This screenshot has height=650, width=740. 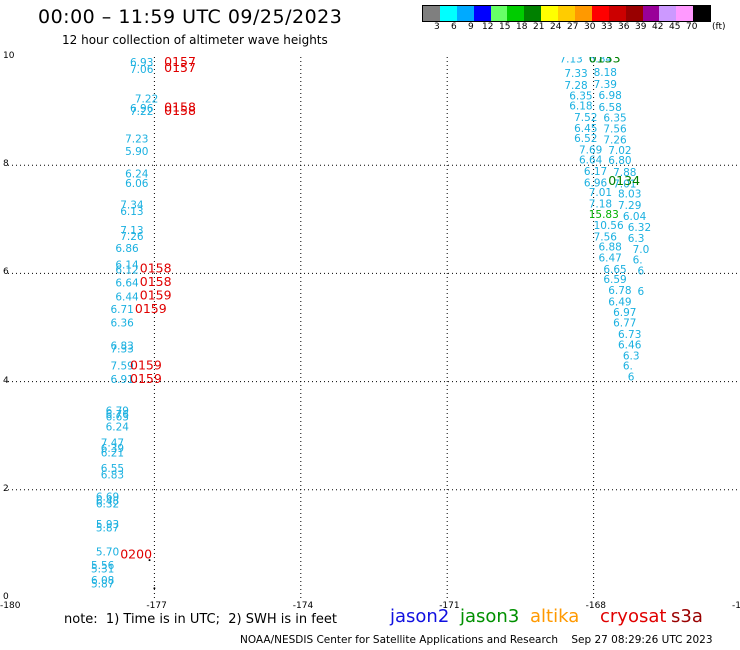 What do you see at coordinates (180, 63) in the screenshot?
I see `time-label: 0157` at bounding box center [180, 63].